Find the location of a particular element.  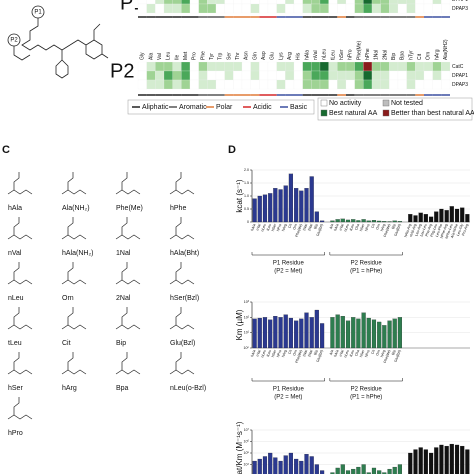

y-tick-label: 10⁷ is located at coordinates (247, 430).